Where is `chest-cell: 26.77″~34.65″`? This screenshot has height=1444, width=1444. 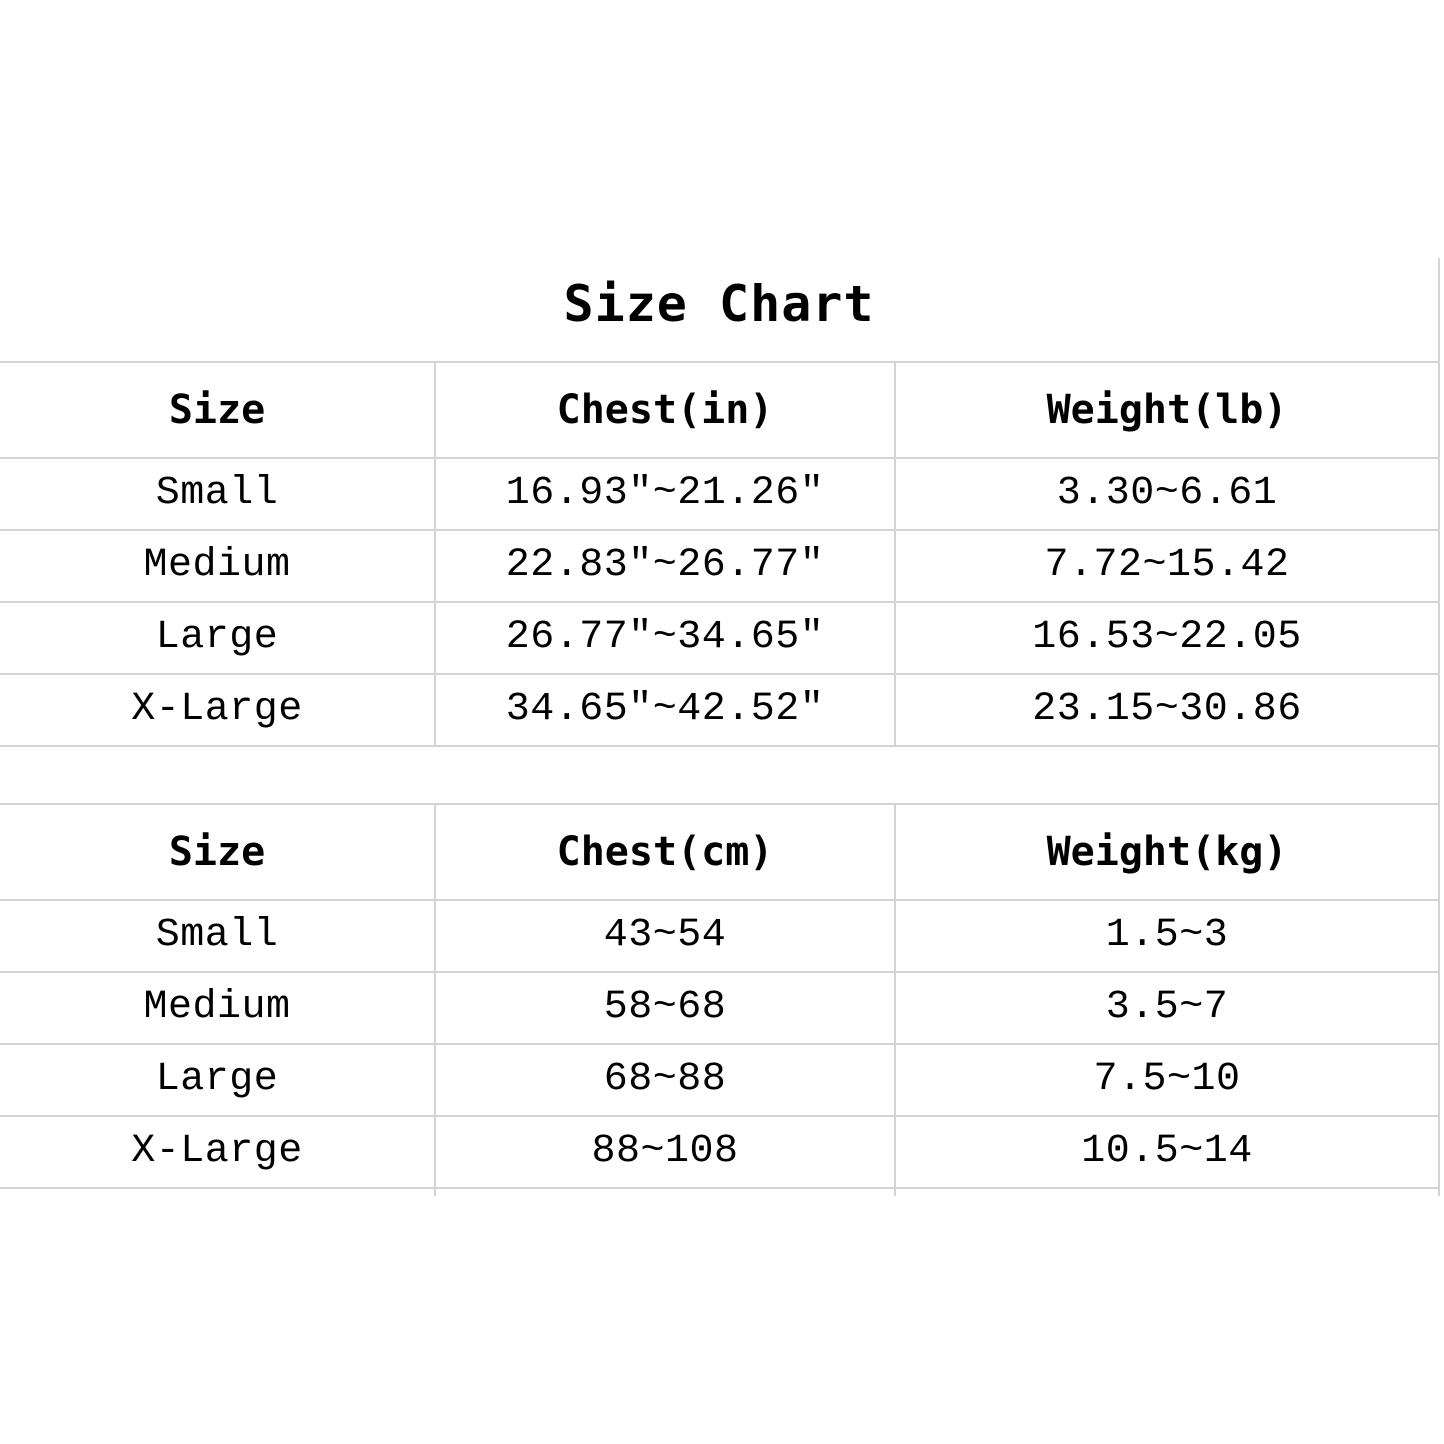 chest-cell: 26.77″~34.65″ is located at coordinates (665, 637).